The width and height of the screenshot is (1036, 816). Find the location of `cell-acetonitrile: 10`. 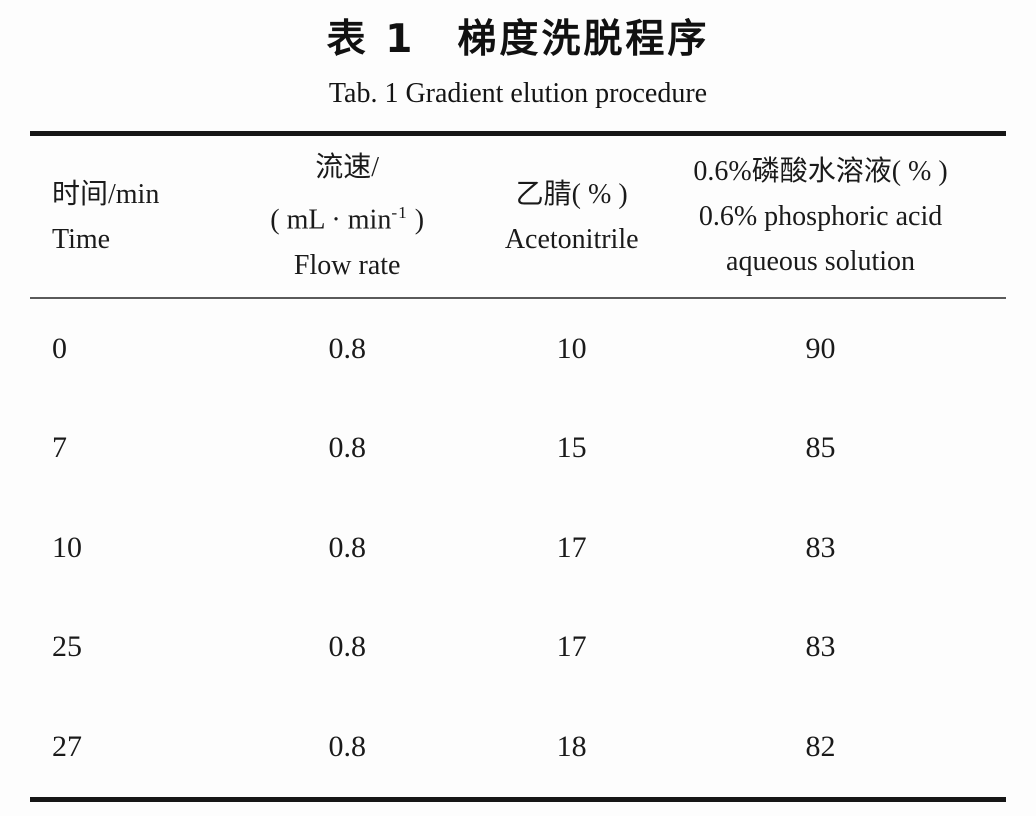

cell-acetonitrile: 10 is located at coordinates (571, 348).